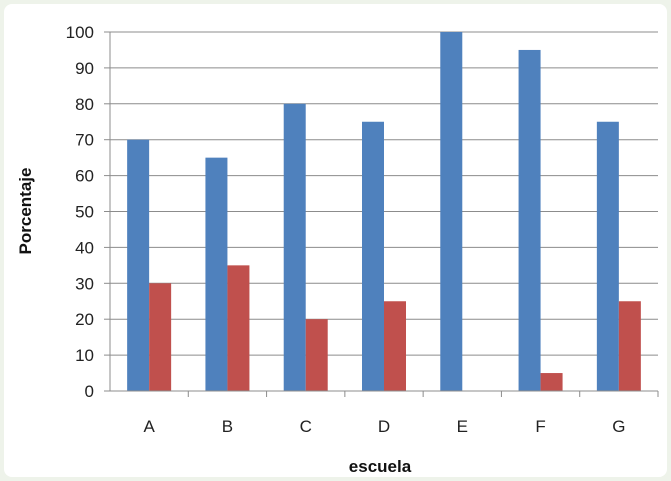 The image size is (671, 481). Describe the element at coordinates (316, 355) in the screenshot. I see `bar-series-2-C` at that location.